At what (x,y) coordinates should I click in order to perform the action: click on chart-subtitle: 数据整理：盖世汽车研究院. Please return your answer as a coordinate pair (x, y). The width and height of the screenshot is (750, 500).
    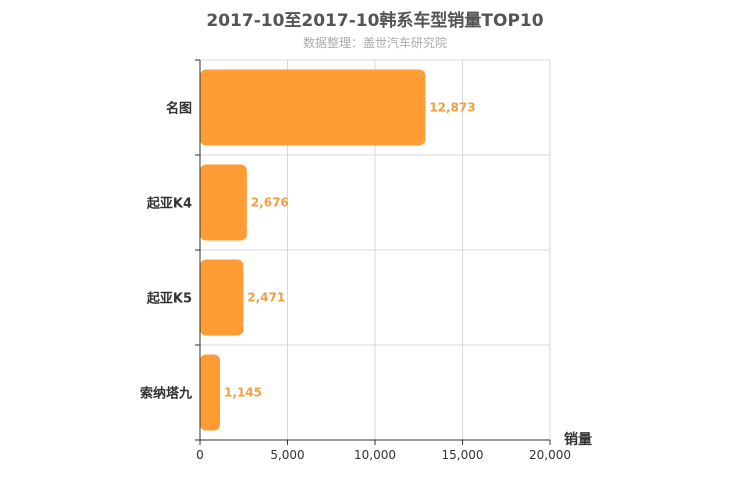
    Looking at the image, I should click on (374, 43).